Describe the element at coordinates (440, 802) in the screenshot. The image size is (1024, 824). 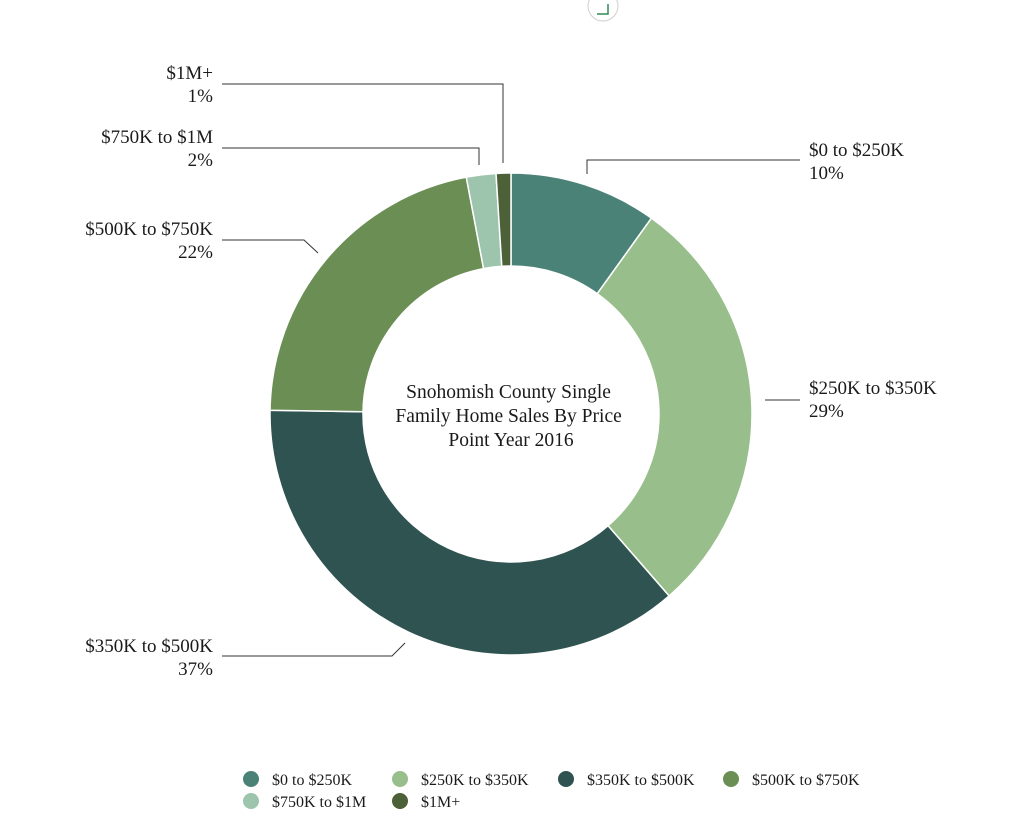
I see `legend-label: $1M+` at that location.